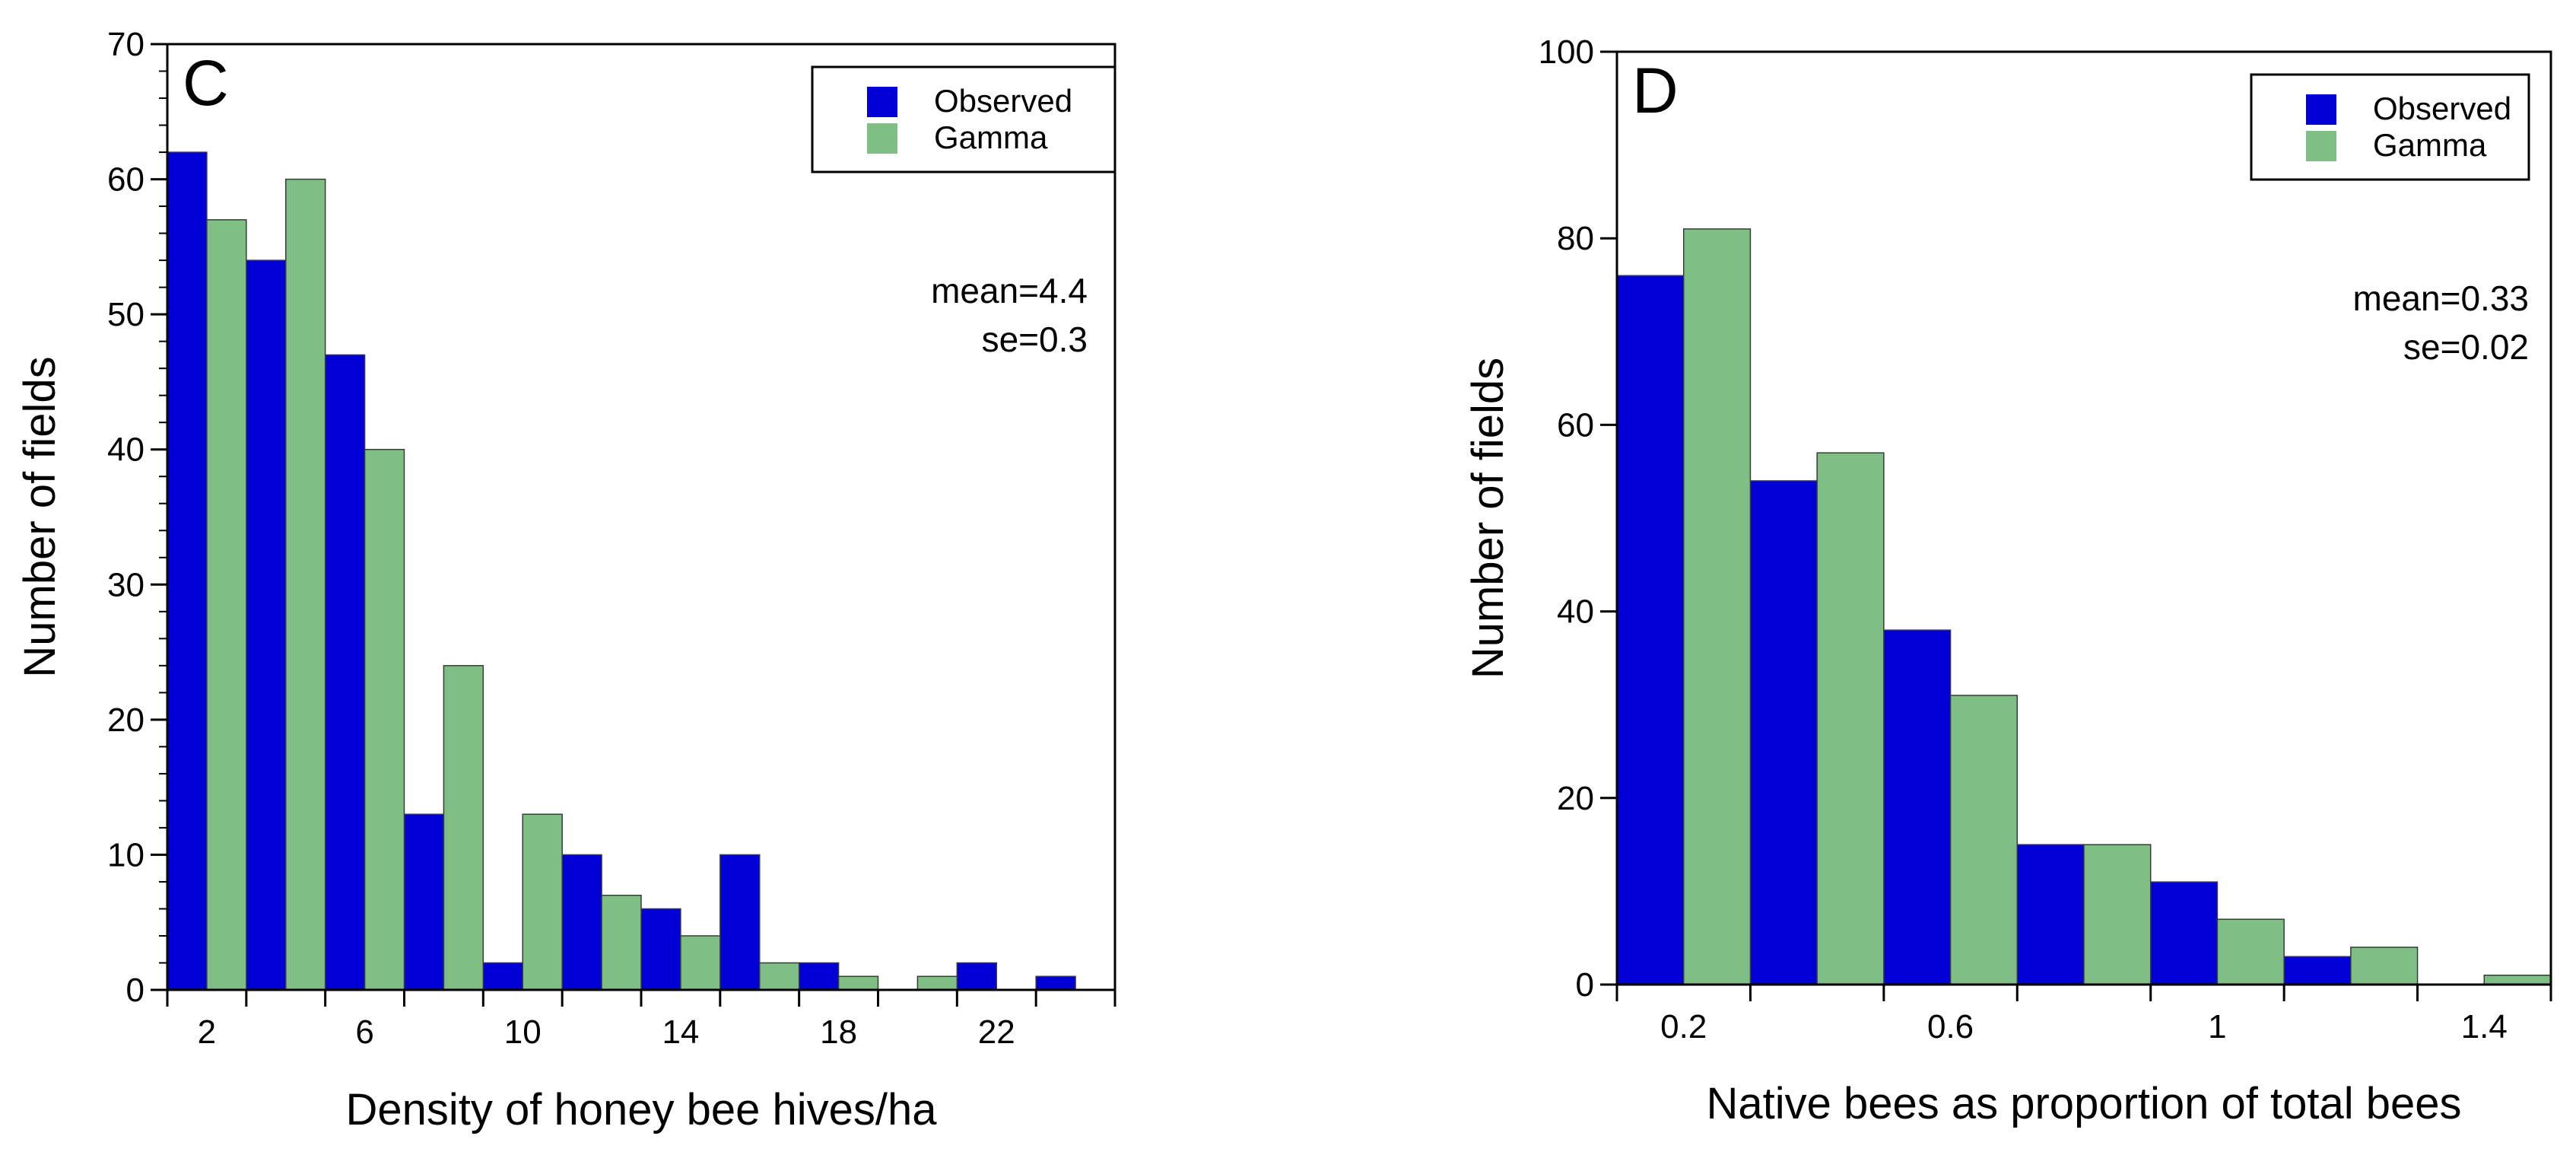 This screenshot has width=2576, height=1155. Describe the element at coordinates (1655, 90) in the screenshot. I see `panel-label: D` at that location.